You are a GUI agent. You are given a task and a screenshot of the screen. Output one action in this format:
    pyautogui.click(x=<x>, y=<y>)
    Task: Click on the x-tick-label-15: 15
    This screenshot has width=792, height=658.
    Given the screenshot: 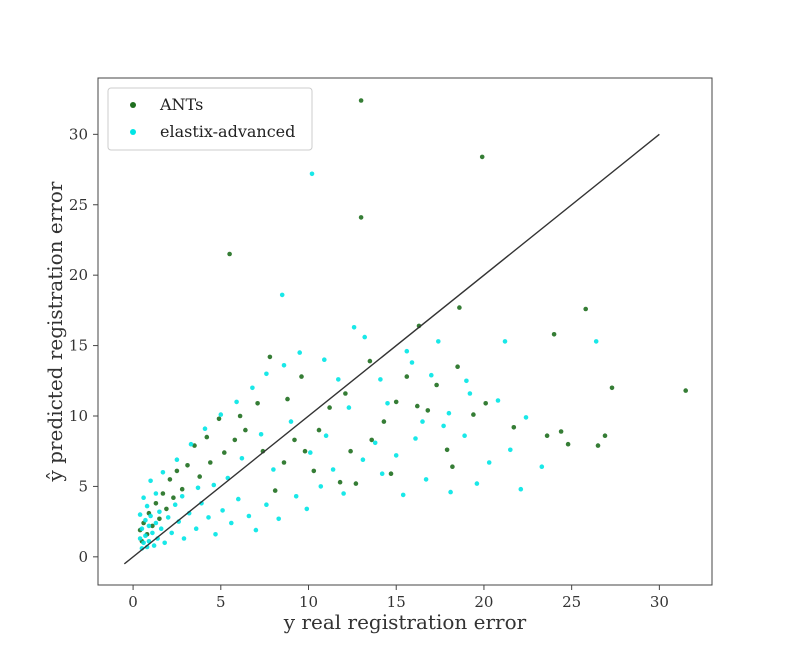 What is the action you would take?
    pyautogui.click(x=396, y=602)
    